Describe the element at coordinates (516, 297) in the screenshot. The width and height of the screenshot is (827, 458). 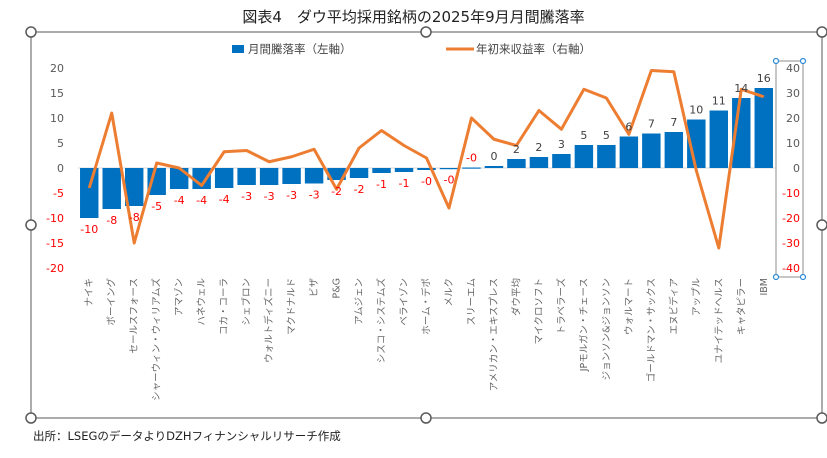
I see `category-label: ダウ平均` at that location.